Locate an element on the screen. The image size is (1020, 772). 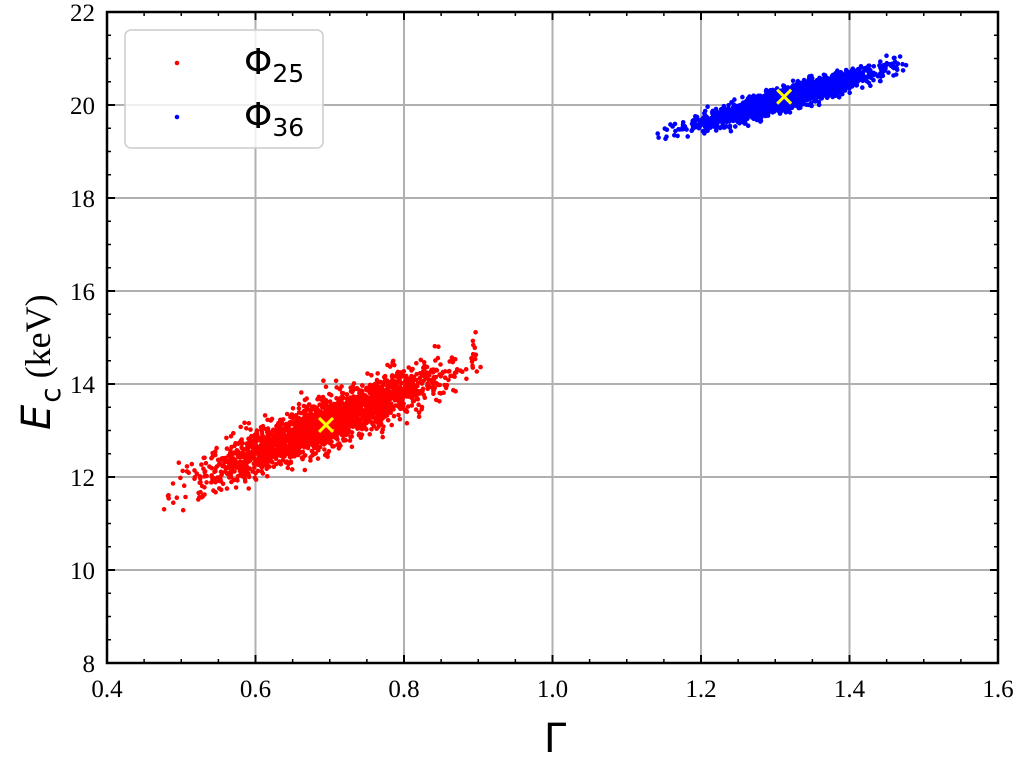
y-axis-label: Ec (keV) is located at coordinates (40, 362).